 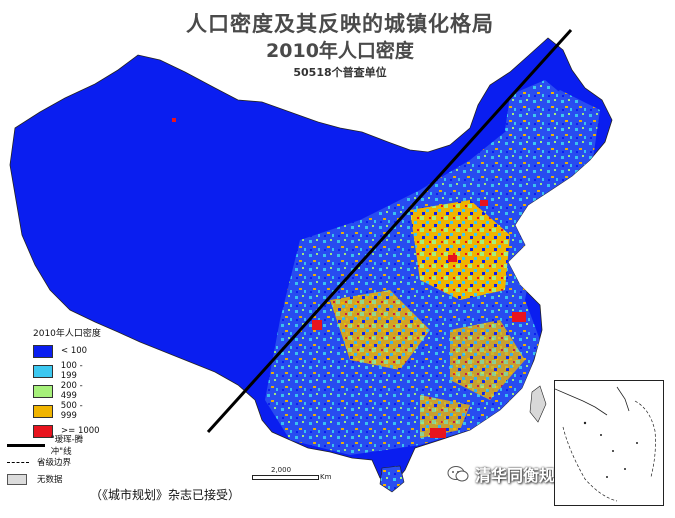 What do you see at coordinates (54, 463) in the screenshot?
I see `legend-label: 省级边界` at bounding box center [54, 463].